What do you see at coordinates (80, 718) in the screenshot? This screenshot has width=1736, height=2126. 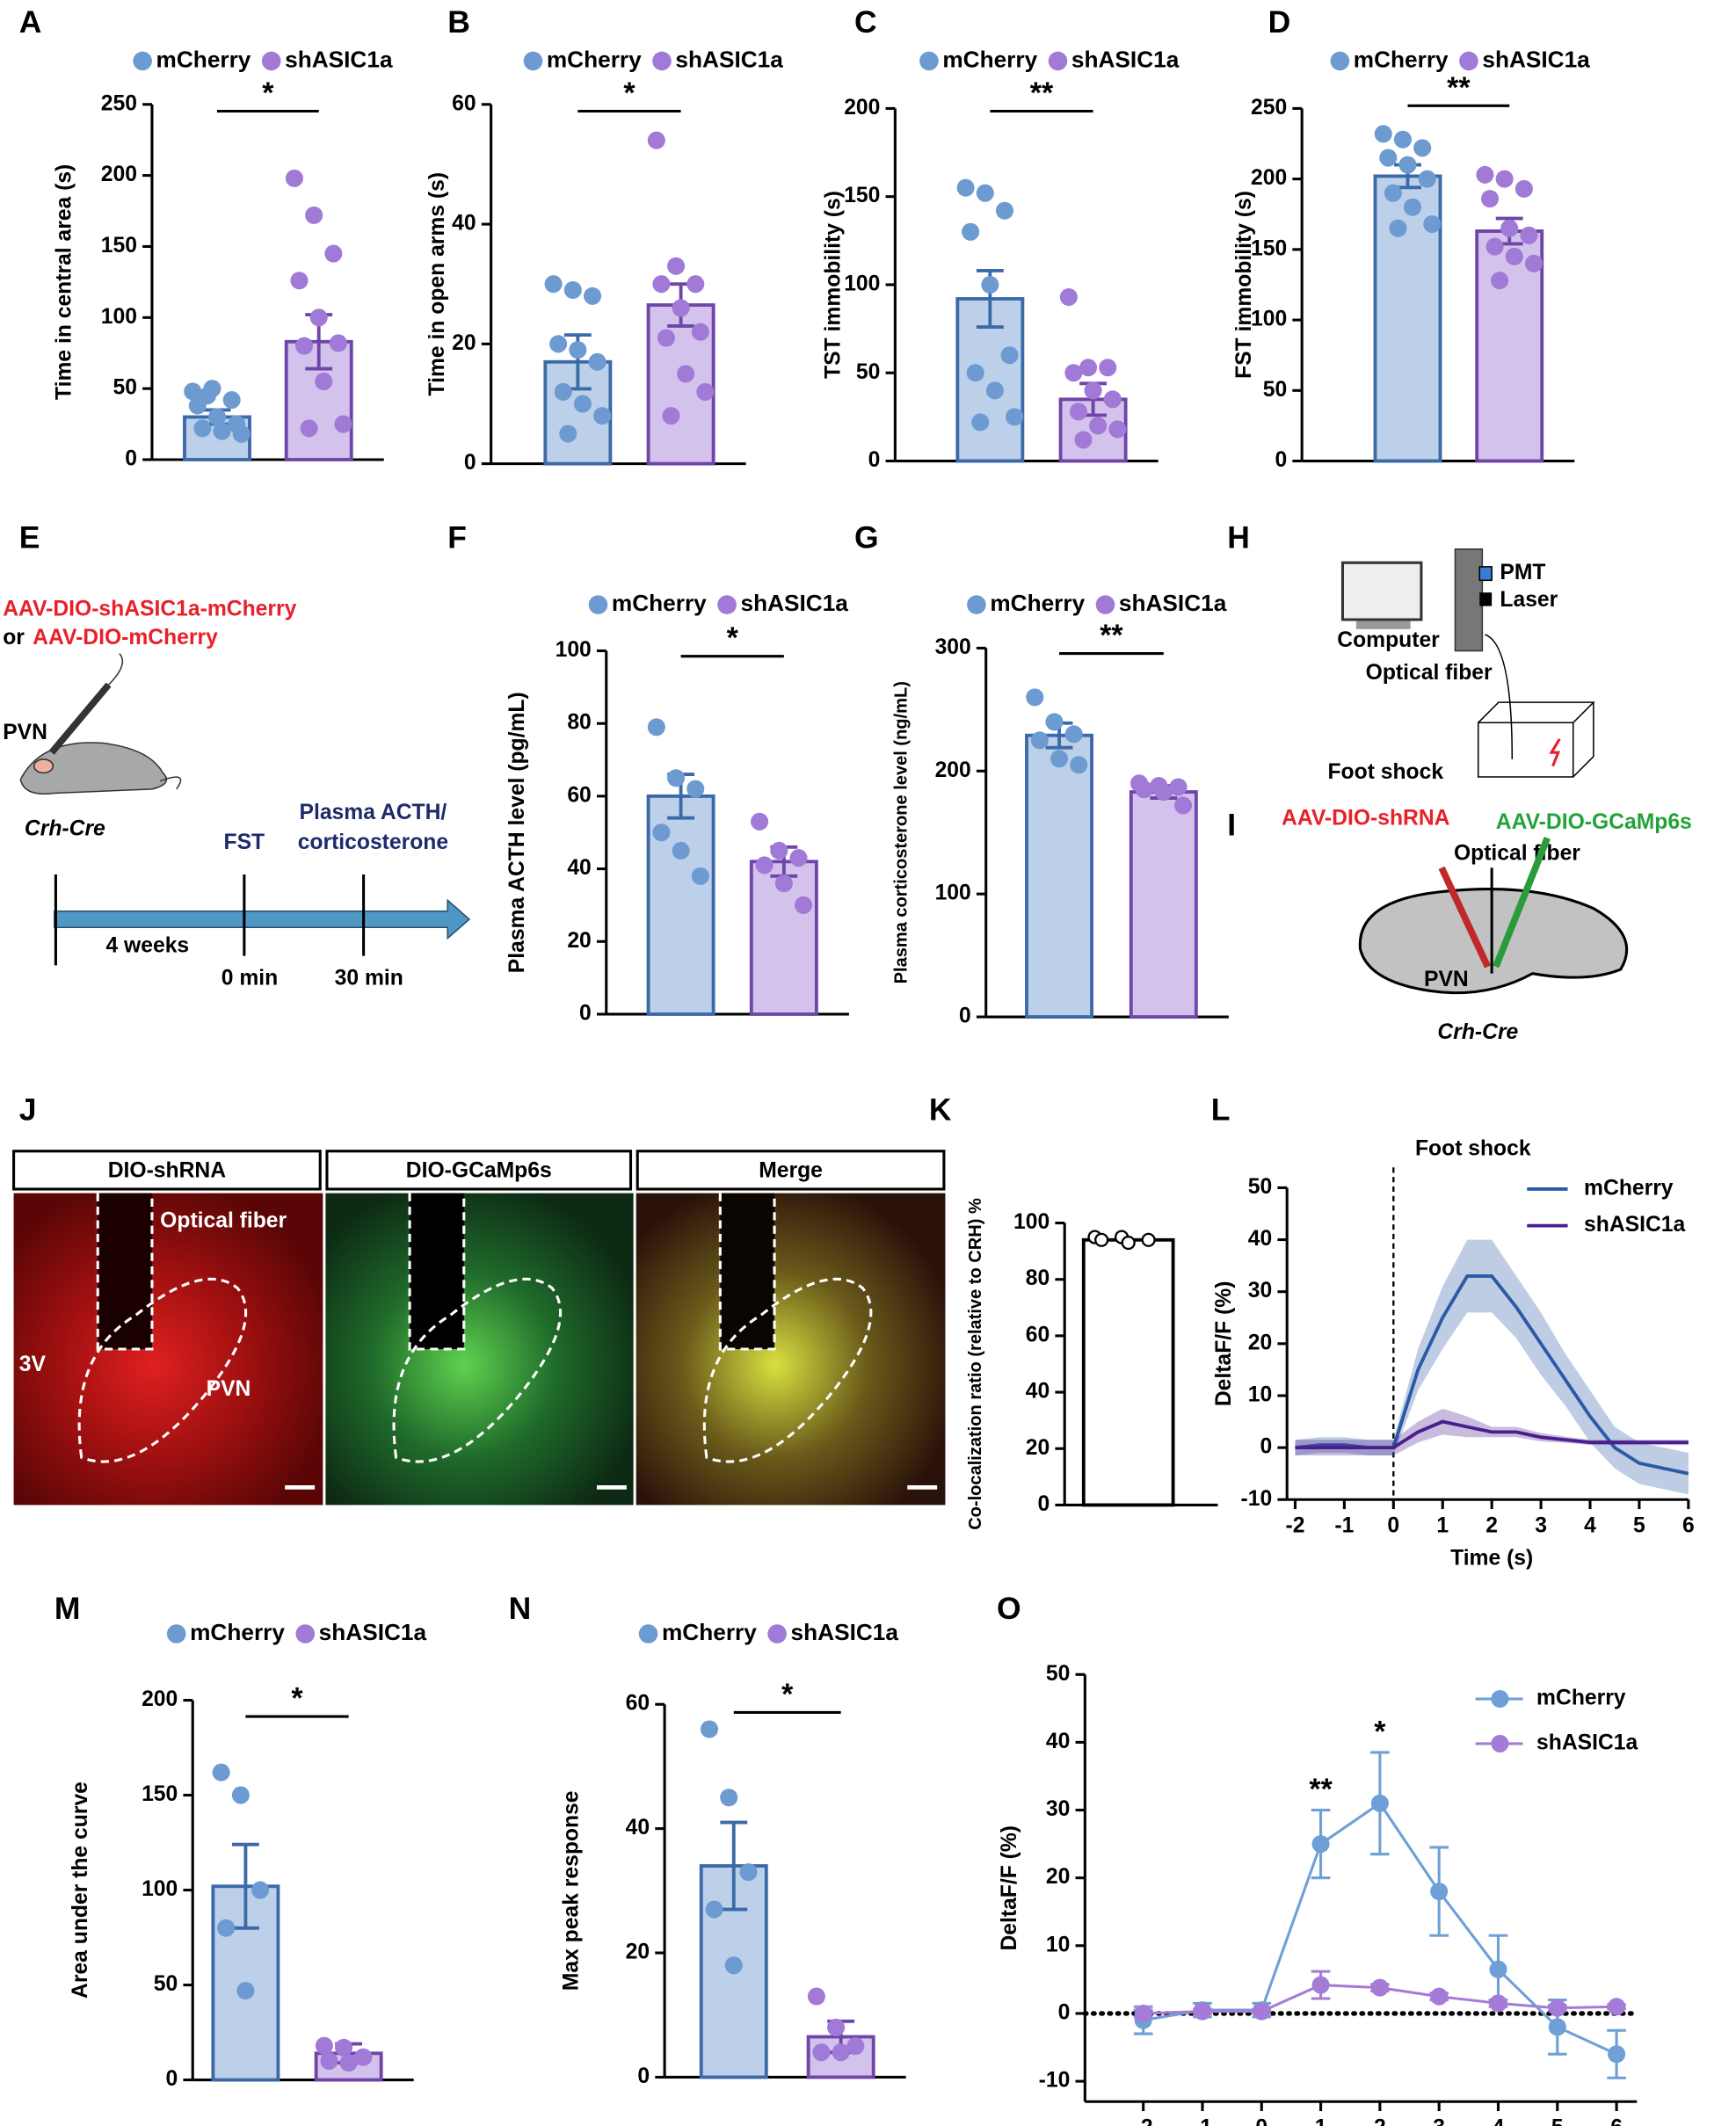 I see `syringe` at bounding box center [80, 718].